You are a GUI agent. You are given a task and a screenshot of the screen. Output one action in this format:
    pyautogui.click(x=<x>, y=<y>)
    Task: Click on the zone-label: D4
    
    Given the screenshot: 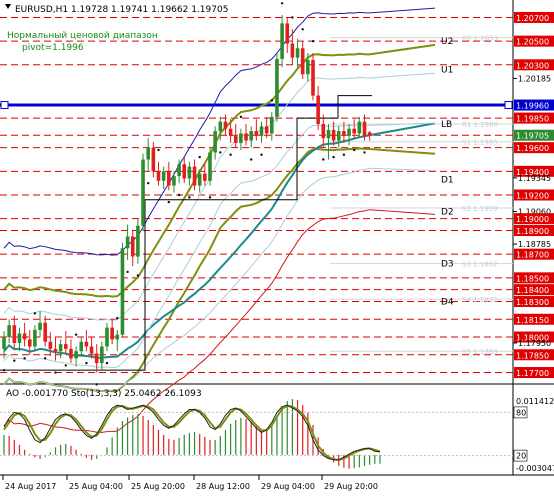 What is the action you would take?
    pyautogui.click(x=447, y=303)
    